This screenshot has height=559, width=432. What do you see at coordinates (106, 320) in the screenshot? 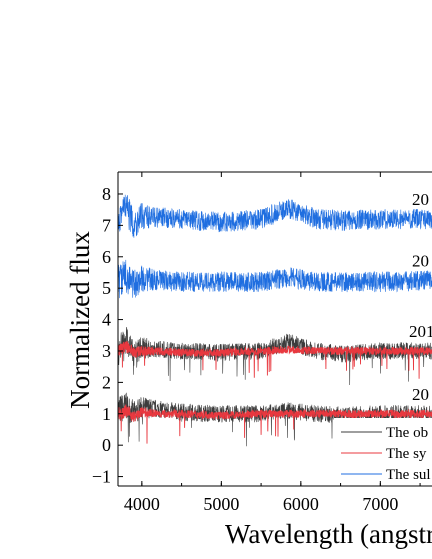
I see `y-tick-label: 4` at bounding box center [106, 320].